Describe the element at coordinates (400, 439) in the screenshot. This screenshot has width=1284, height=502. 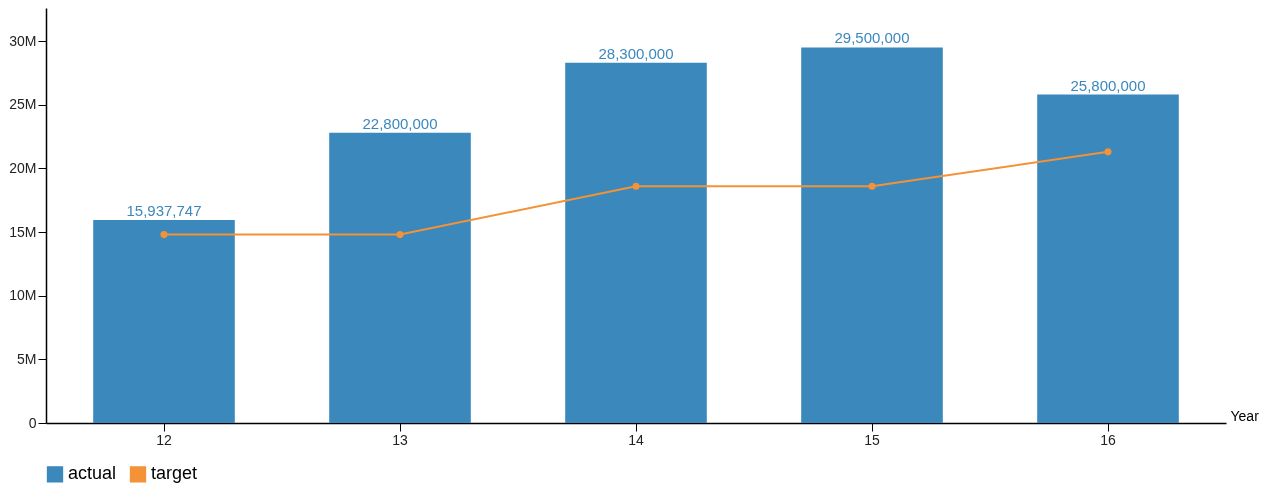
I see `x-tick-label: 13` at that location.